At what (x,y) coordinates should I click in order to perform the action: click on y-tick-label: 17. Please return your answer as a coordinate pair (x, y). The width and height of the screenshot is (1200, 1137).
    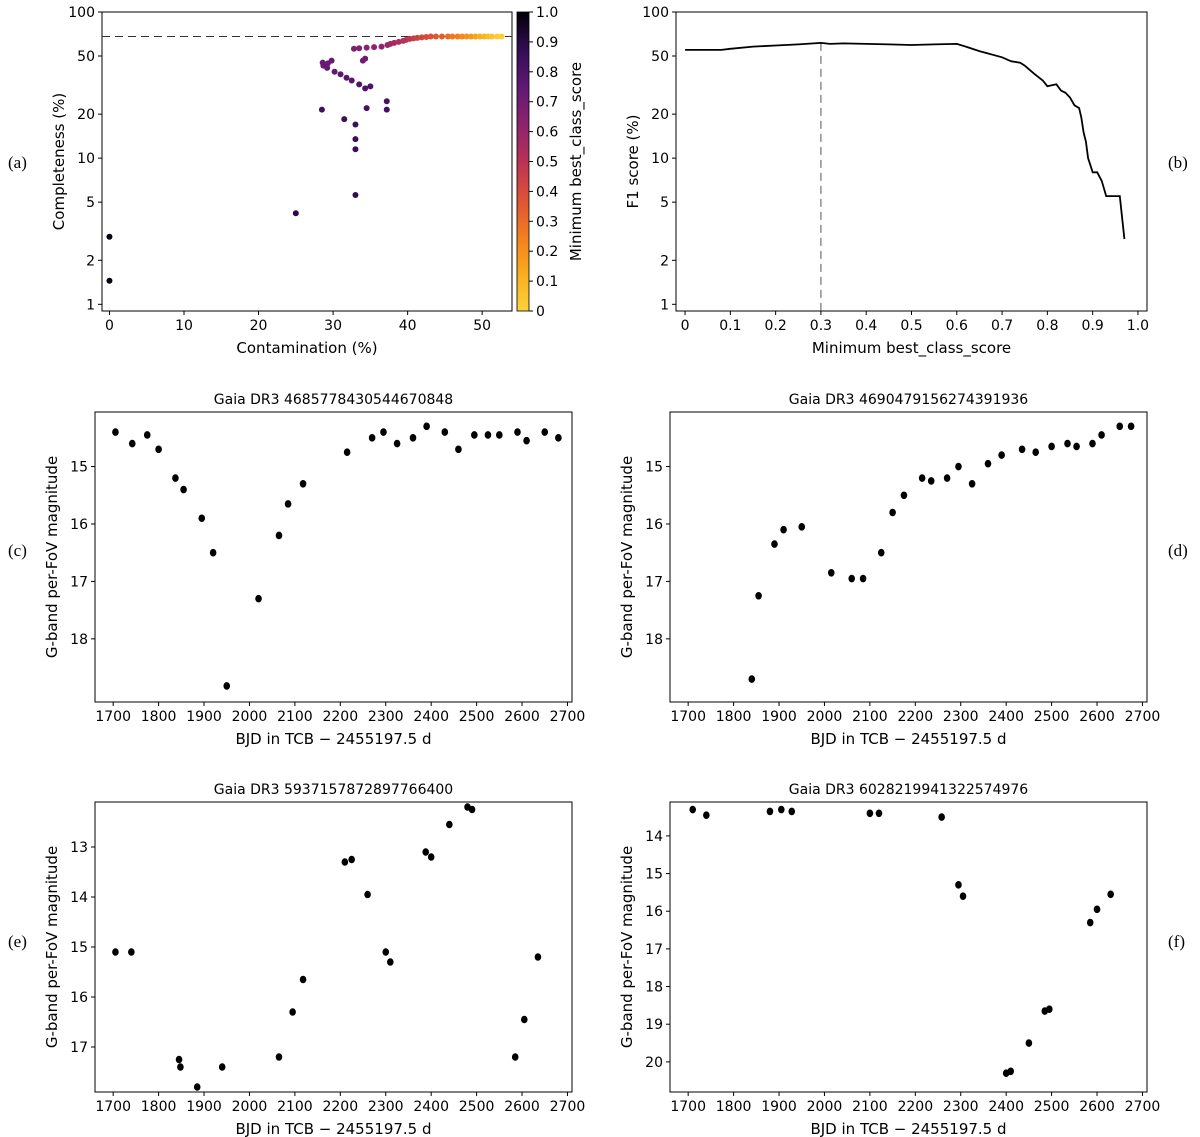
    Looking at the image, I should click on (79, 1048).